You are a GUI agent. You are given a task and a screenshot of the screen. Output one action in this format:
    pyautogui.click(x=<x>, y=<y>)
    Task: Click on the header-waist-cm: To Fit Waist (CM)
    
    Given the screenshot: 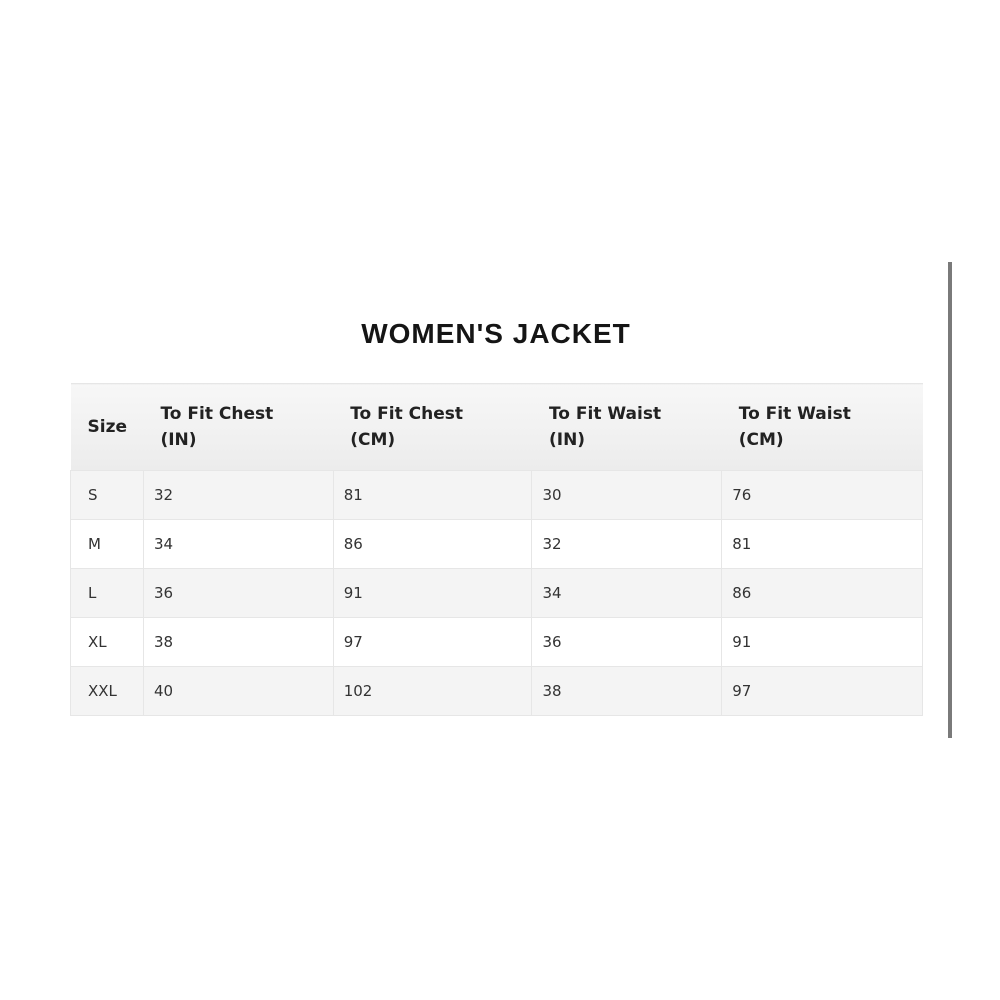 What is the action you would take?
    pyautogui.click(x=822, y=427)
    